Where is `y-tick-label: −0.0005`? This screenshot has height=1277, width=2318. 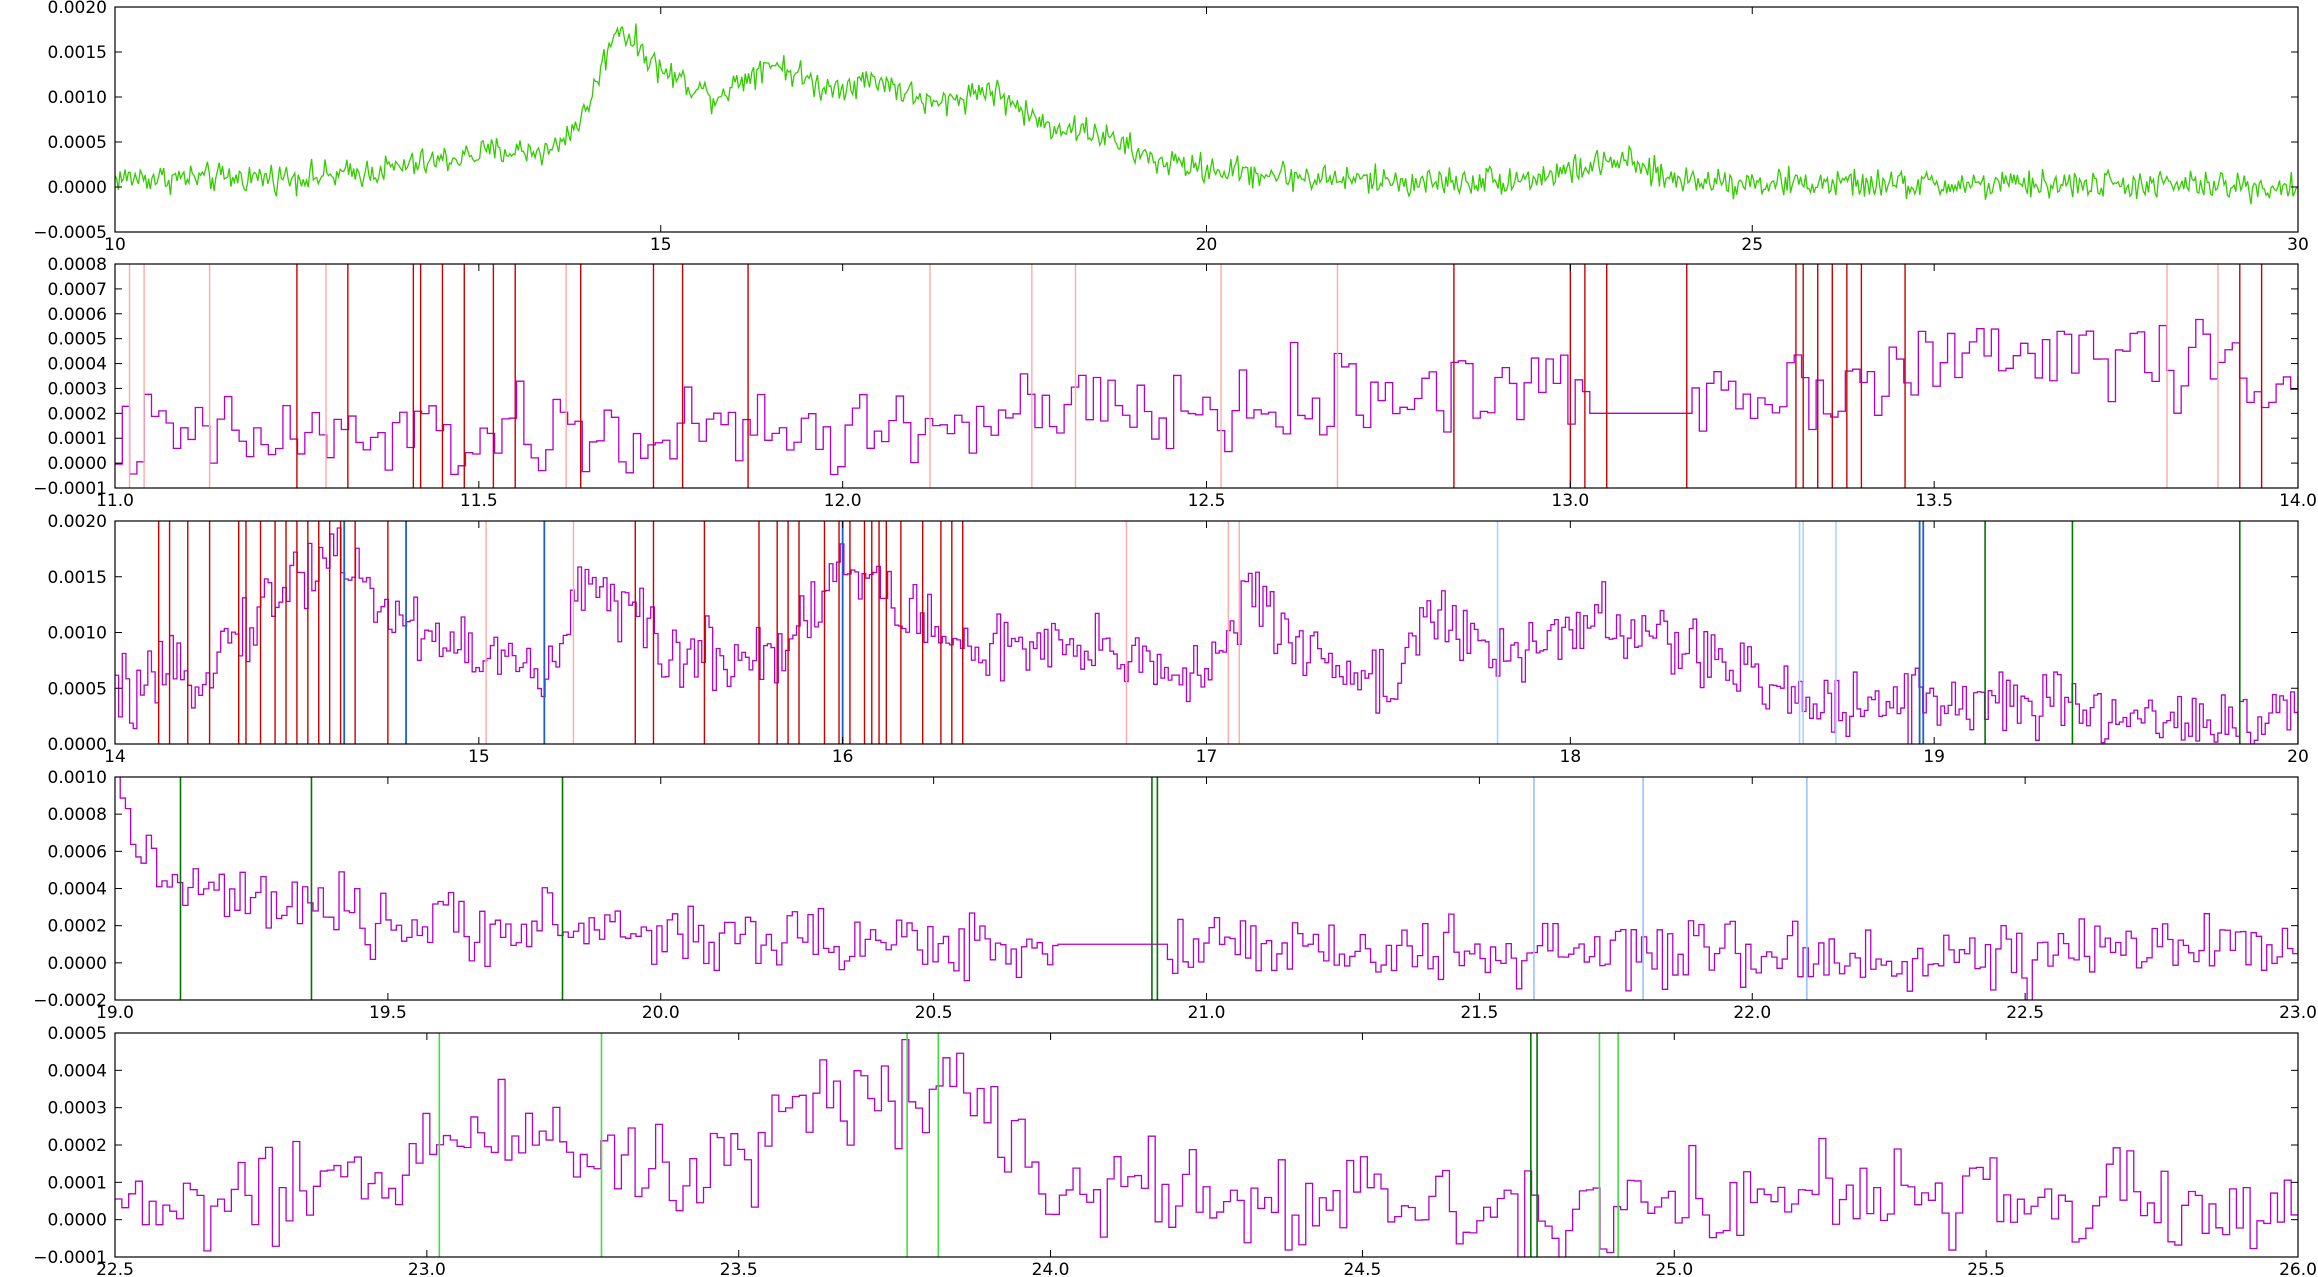 y-tick-label: −0.0005 is located at coordinates (70, 233).